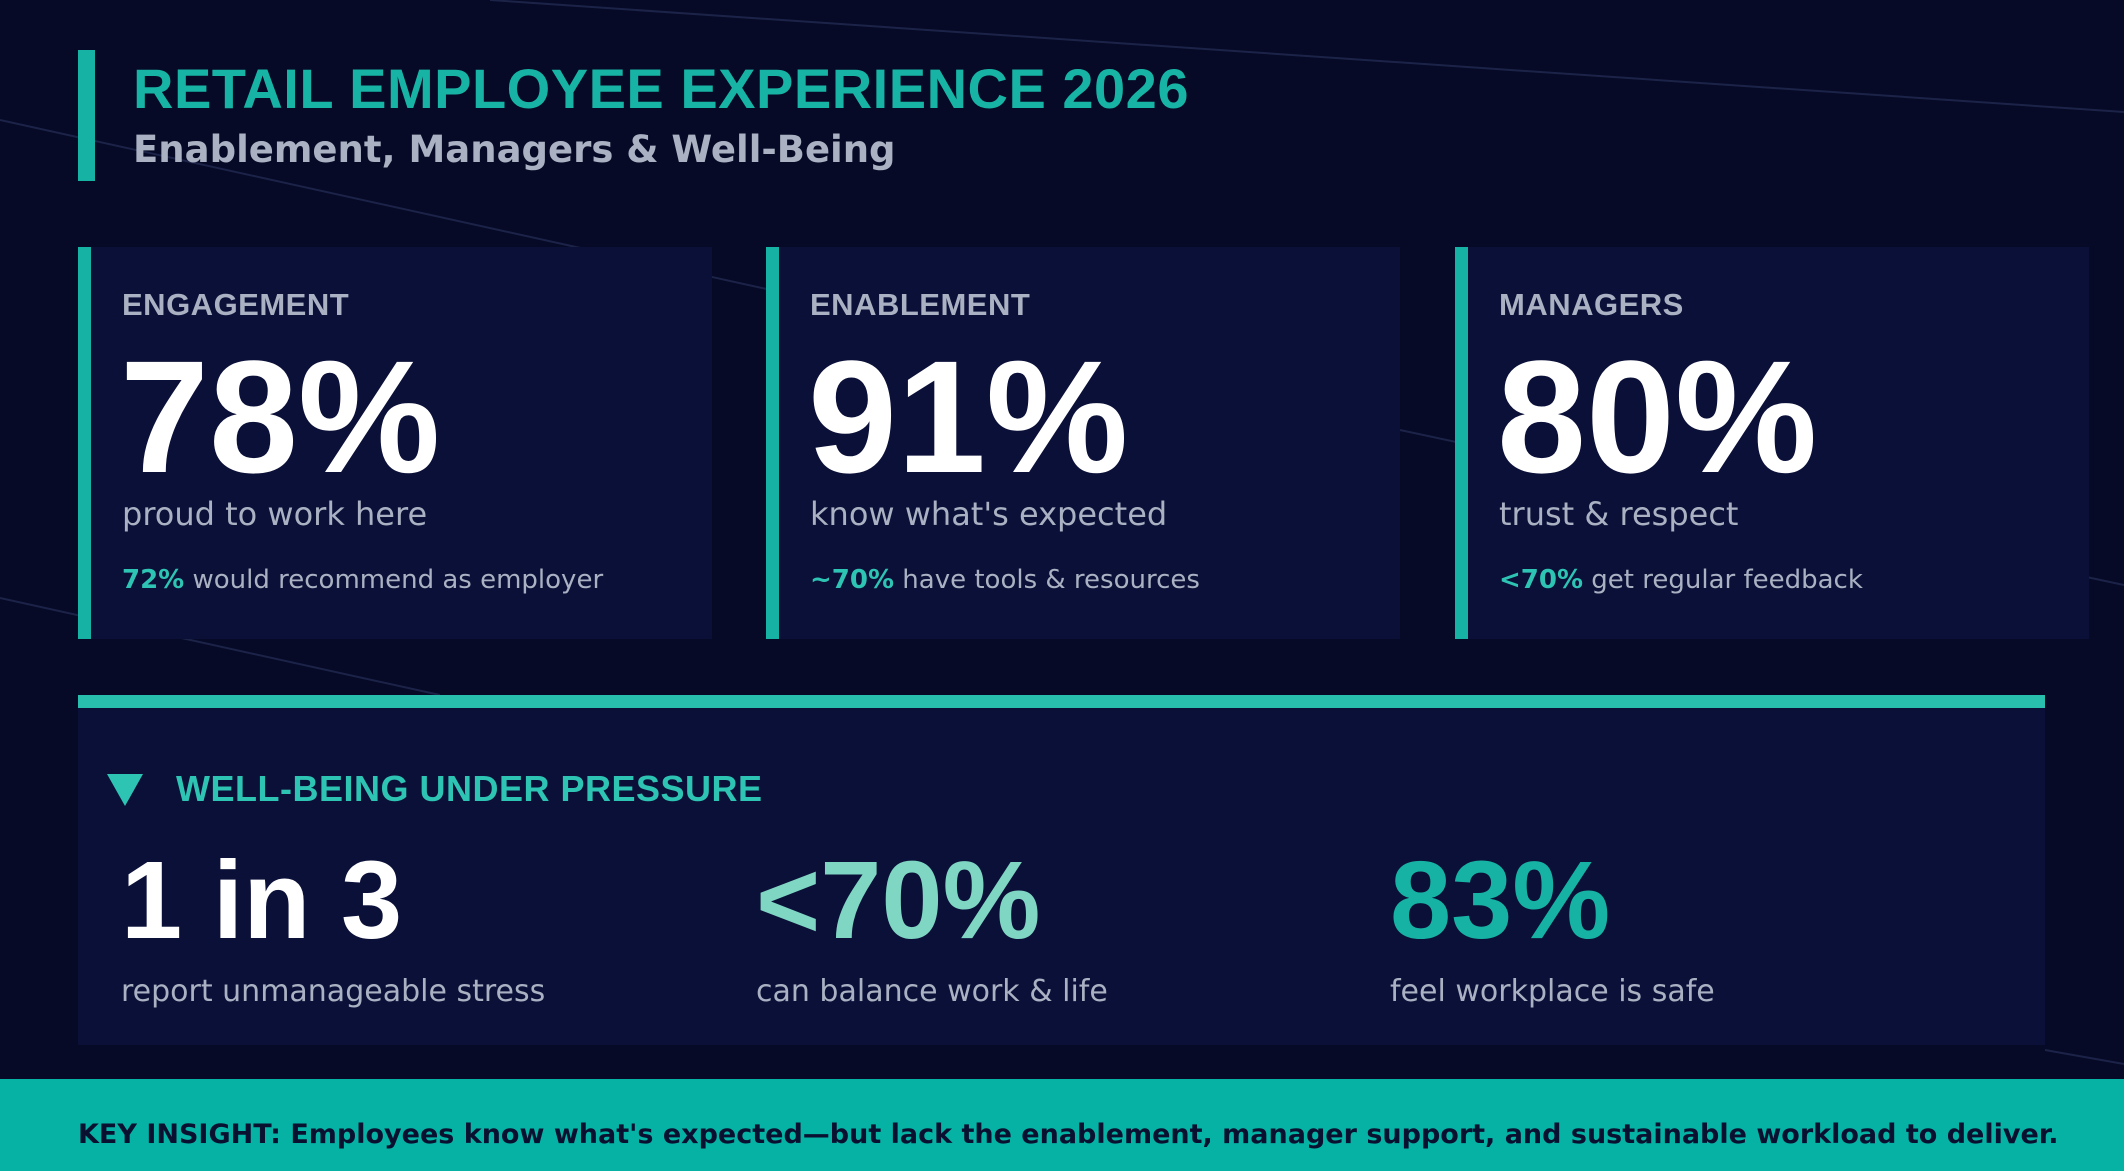 This screenshot has height=1171, width=2124. I want to click on card-footnote-highlight: <70%, so click(1541, 580).